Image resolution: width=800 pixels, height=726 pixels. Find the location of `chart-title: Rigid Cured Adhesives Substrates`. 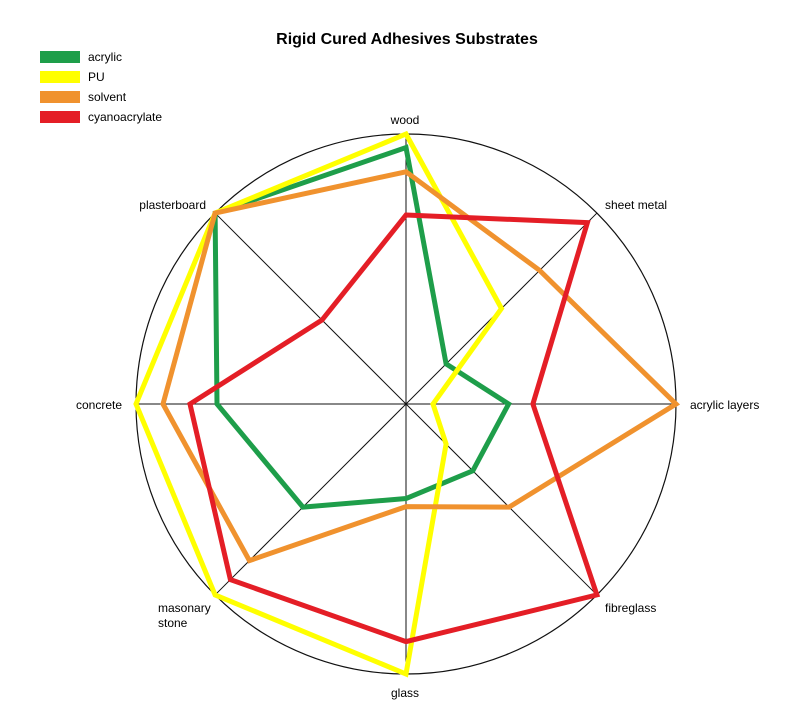

chart-title: Rigid Cured Adhesives Substrates is located at coordinates (407, 39).